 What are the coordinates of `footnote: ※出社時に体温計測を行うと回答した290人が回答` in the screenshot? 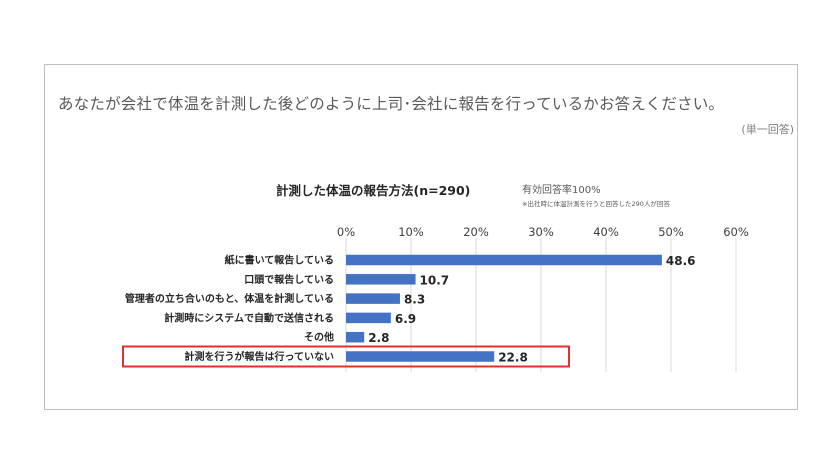 It's located at (596, 204).